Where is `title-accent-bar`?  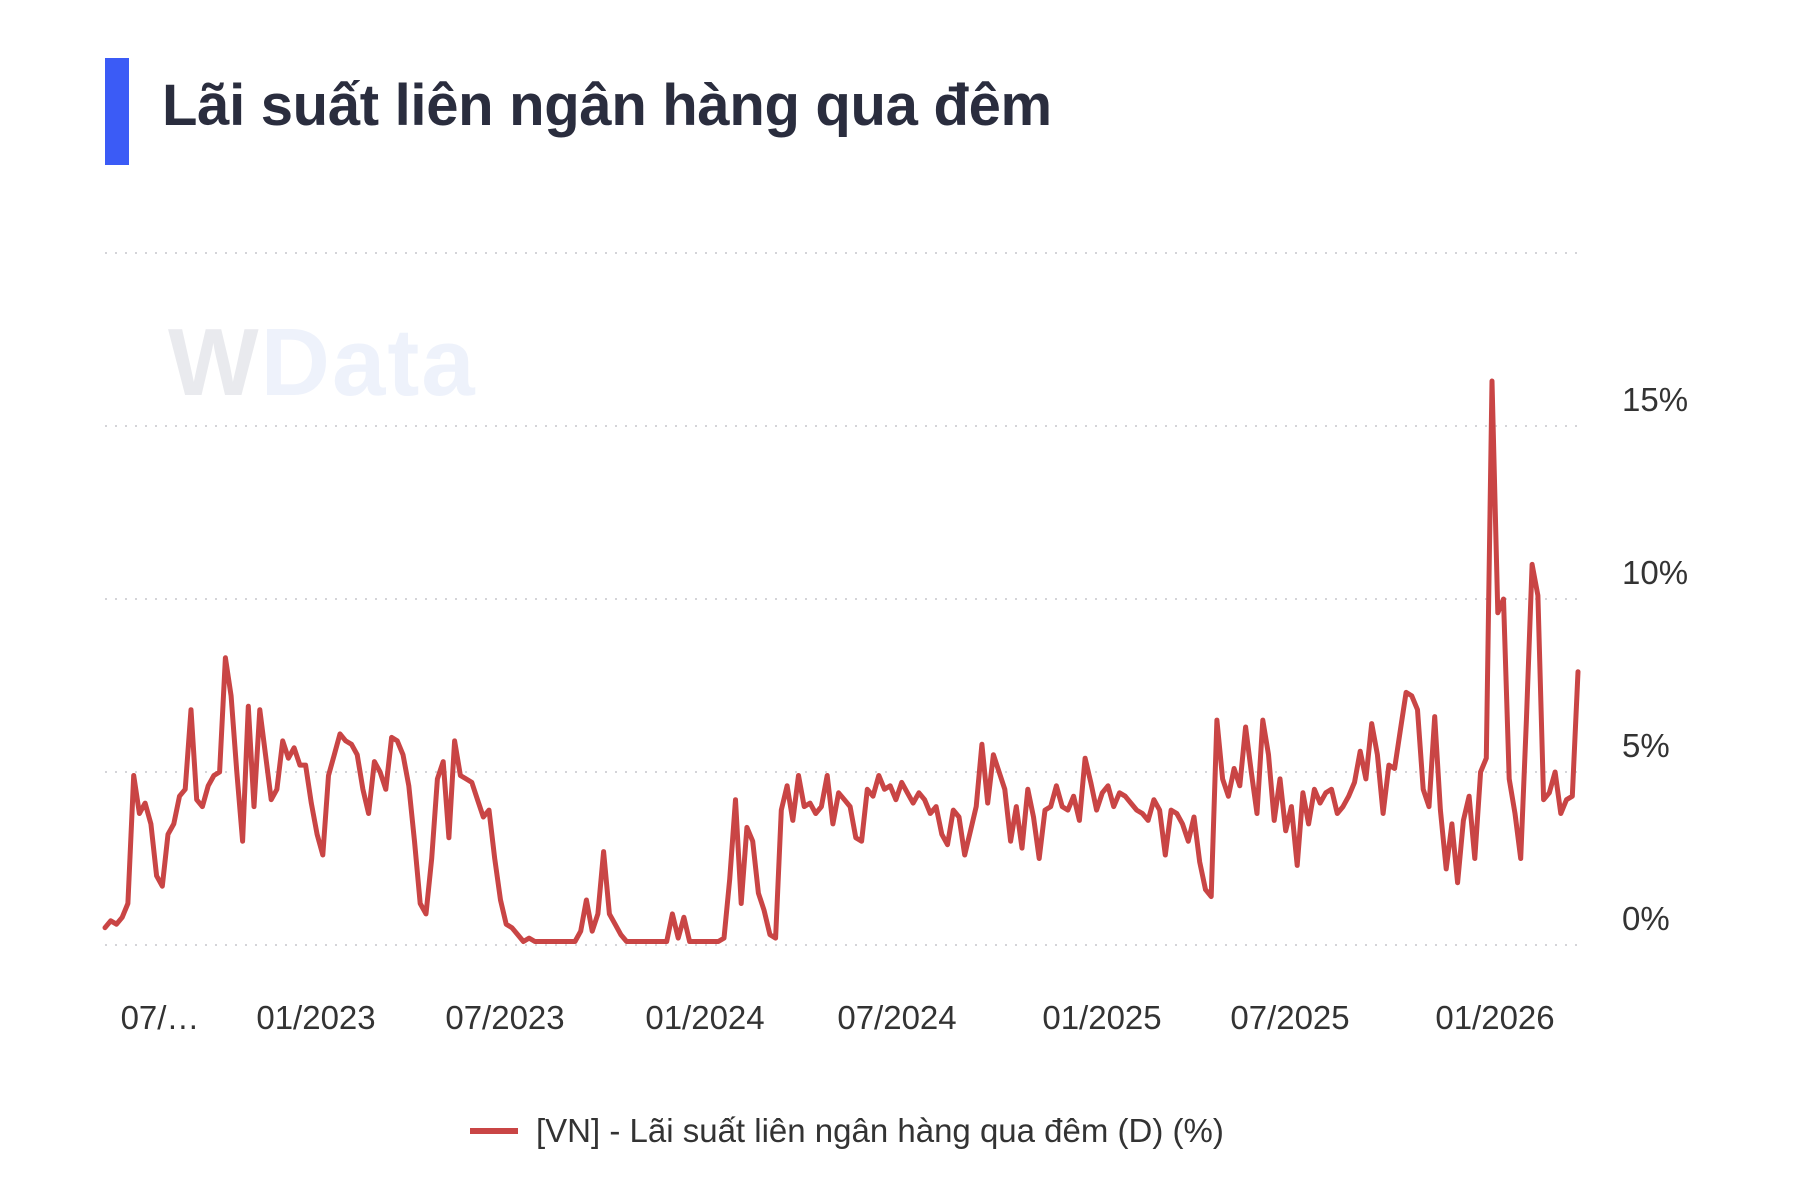 title-accent-bar is located at coordinates (117, 111).